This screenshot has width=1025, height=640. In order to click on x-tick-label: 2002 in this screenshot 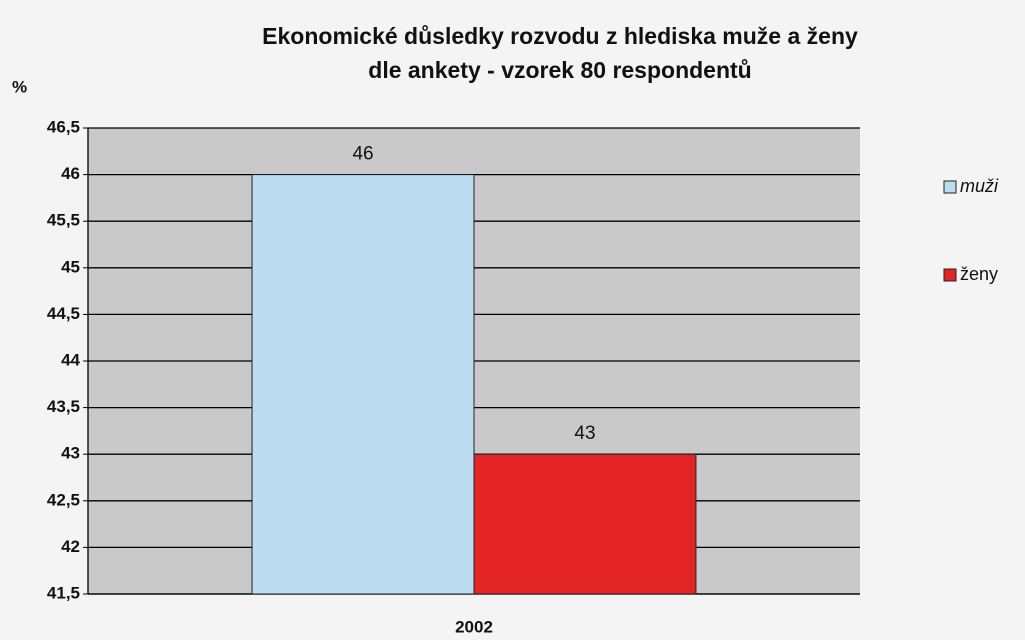, I will do `click(474, 626)`.